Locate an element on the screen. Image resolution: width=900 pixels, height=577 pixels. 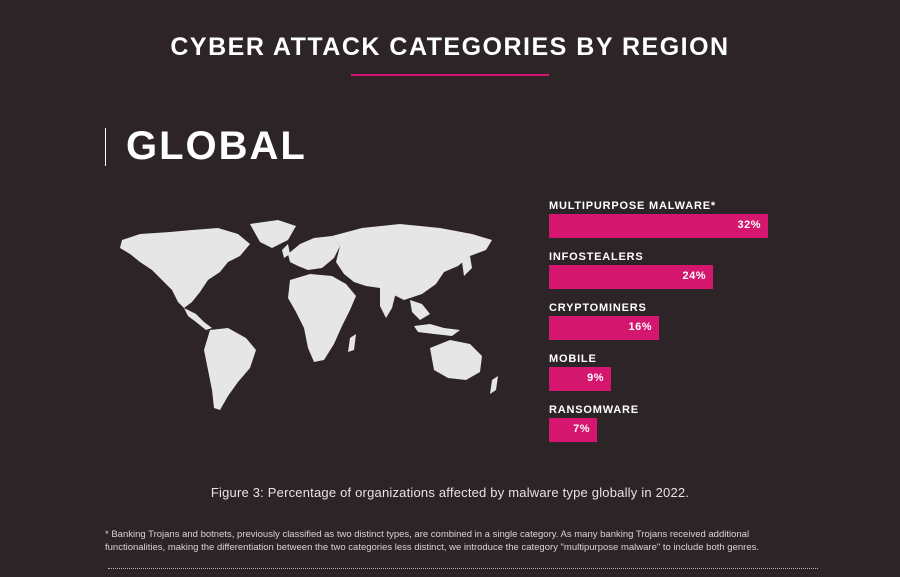
bar-value-label: 16% is located at coordinates (640, 327).